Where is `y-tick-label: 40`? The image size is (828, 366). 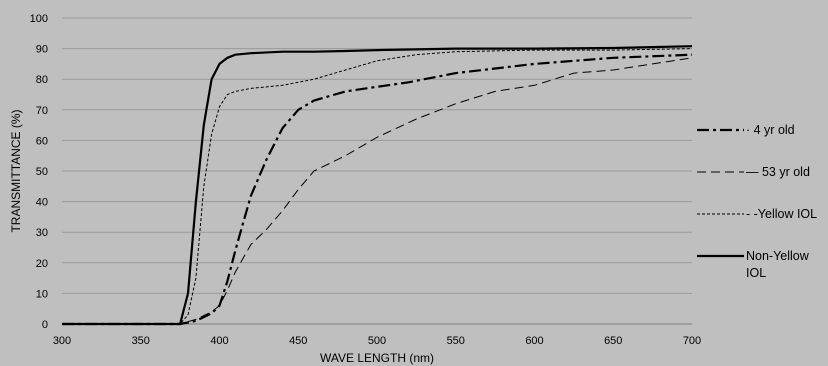
y-tick-label: 40 is located at coordinates (42, 203).